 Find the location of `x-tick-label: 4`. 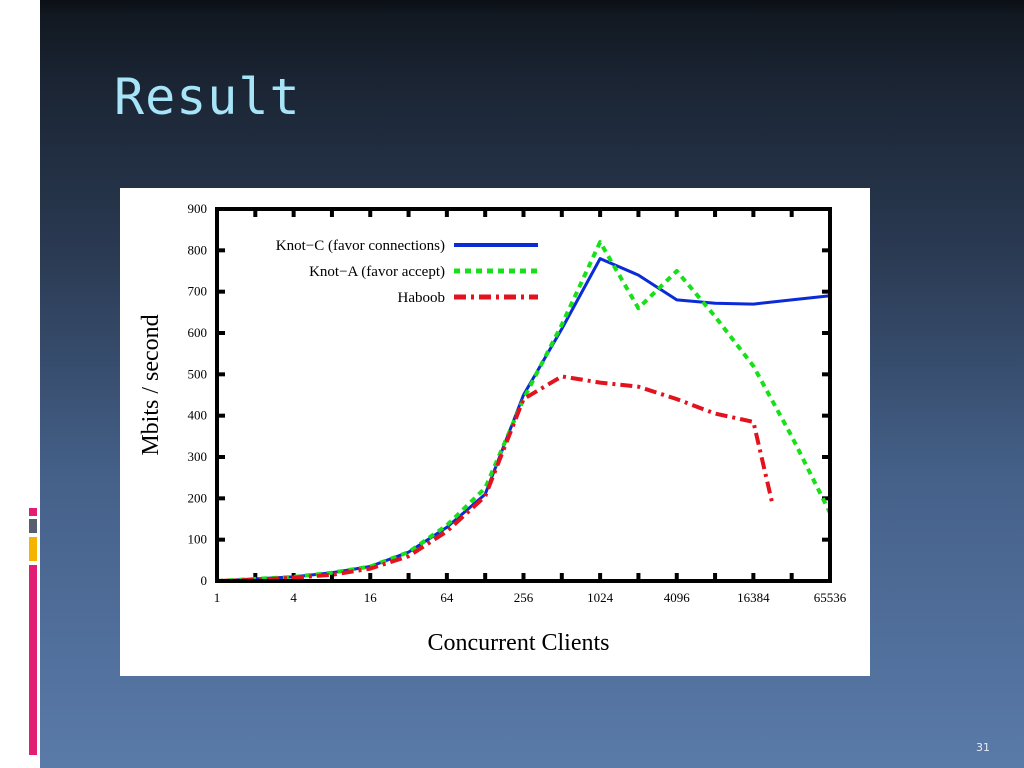

x-tick-label: 4 is located at coordinates (293, 597).